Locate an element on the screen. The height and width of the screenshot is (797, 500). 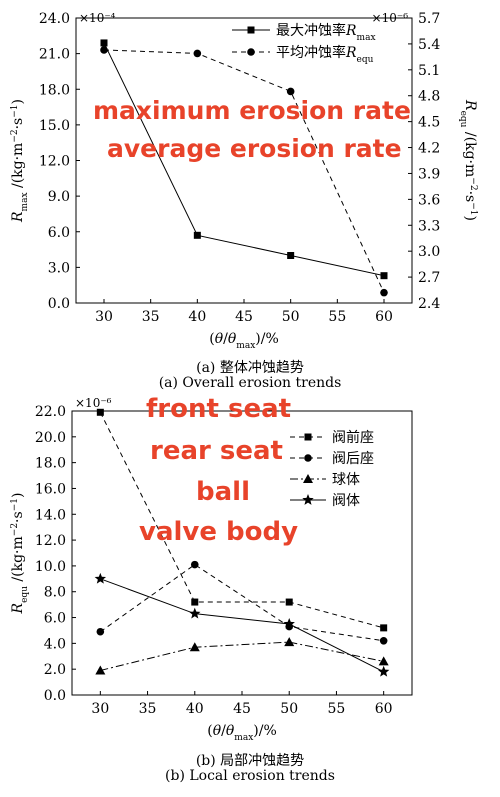
x-tick-label-b-6: 60 is located at coordinates (384, 709).